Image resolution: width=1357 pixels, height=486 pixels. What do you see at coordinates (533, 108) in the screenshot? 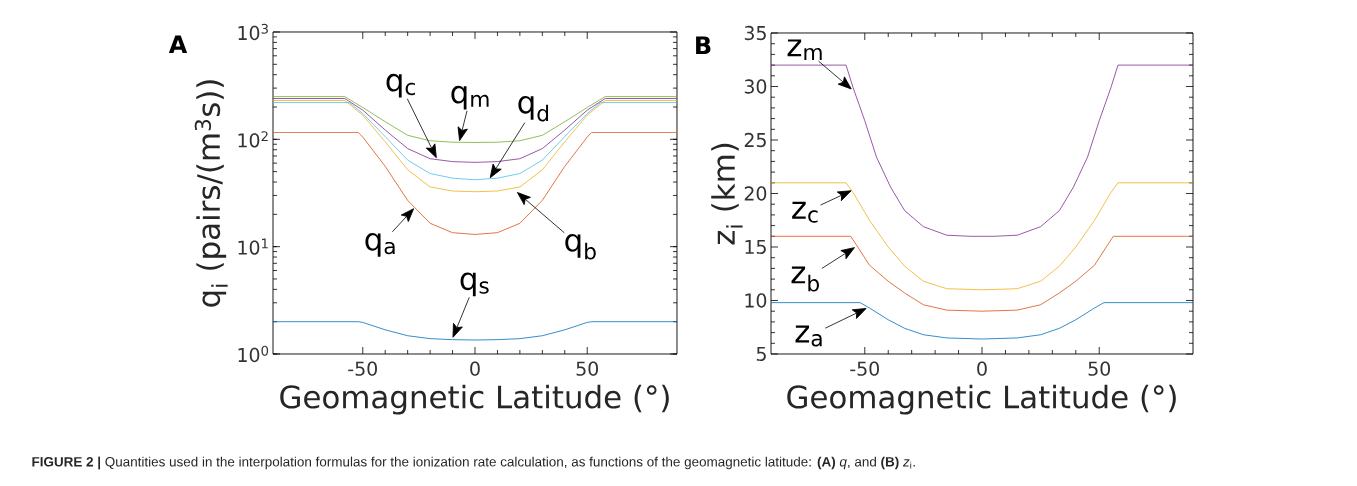
I see `annotation: q$_{d}$` at bounding box center [533, 108].